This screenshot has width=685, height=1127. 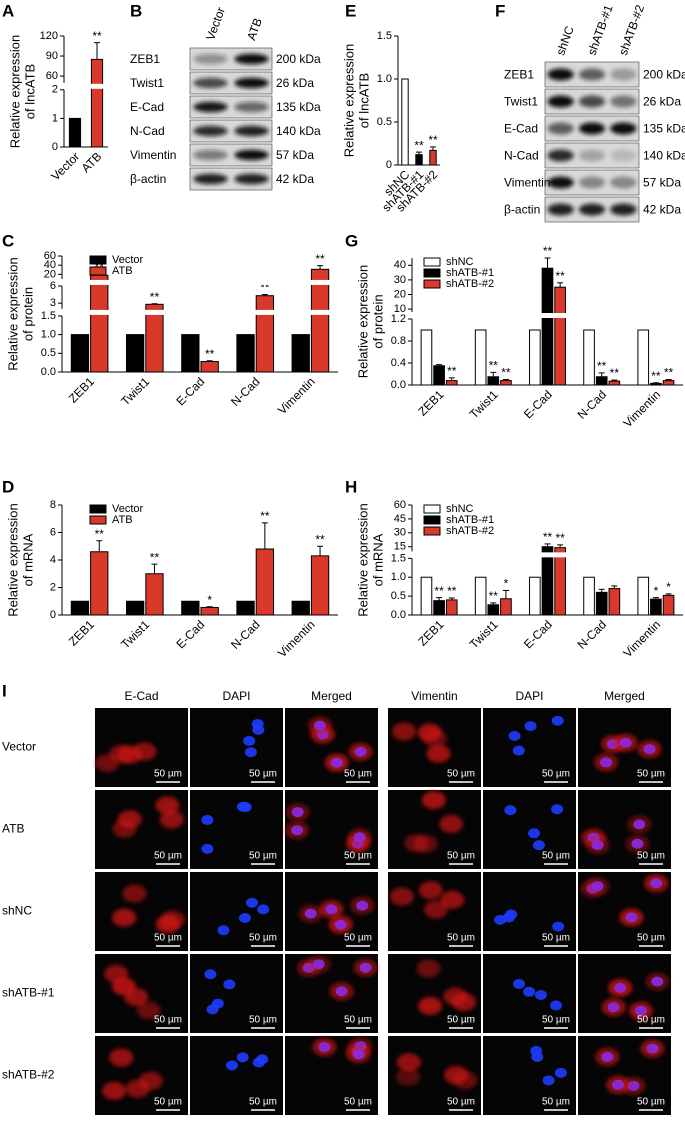 I want to click on lane-label: shATB-#1, so click(x=600, y=30).